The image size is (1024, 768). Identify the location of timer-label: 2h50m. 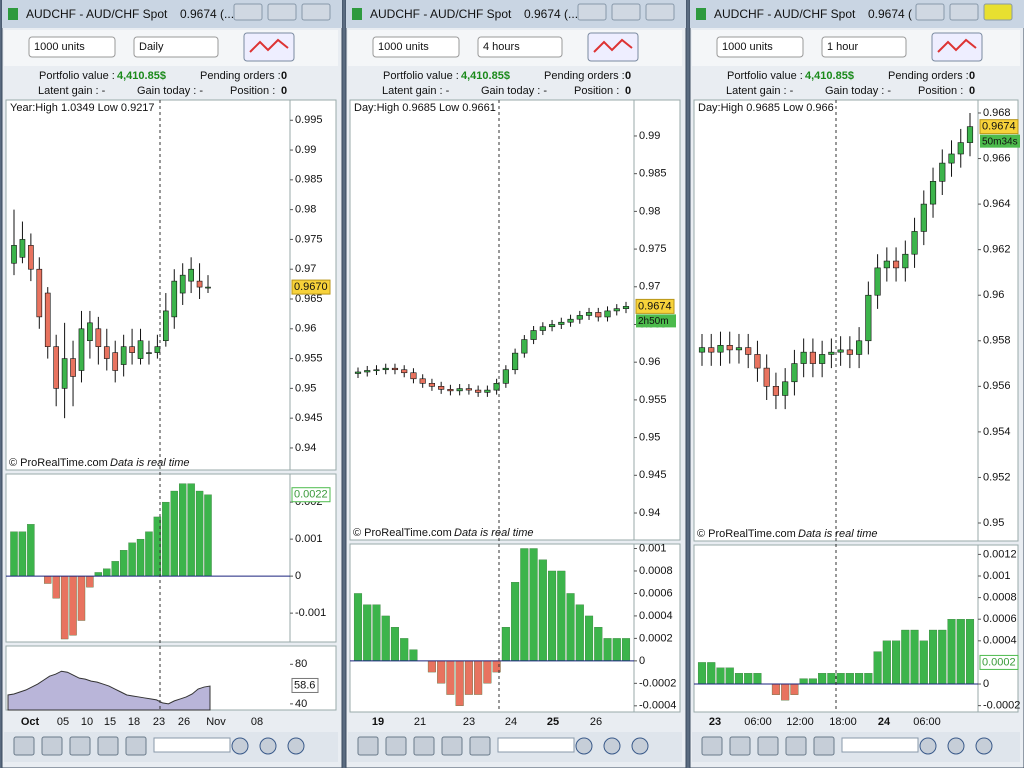
(653, 321).